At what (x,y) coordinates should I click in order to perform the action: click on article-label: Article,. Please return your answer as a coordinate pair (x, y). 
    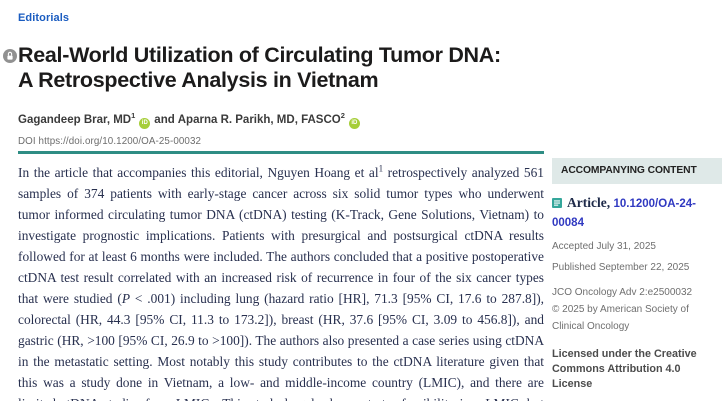
    Looking at the image, I should click on (589, 202).